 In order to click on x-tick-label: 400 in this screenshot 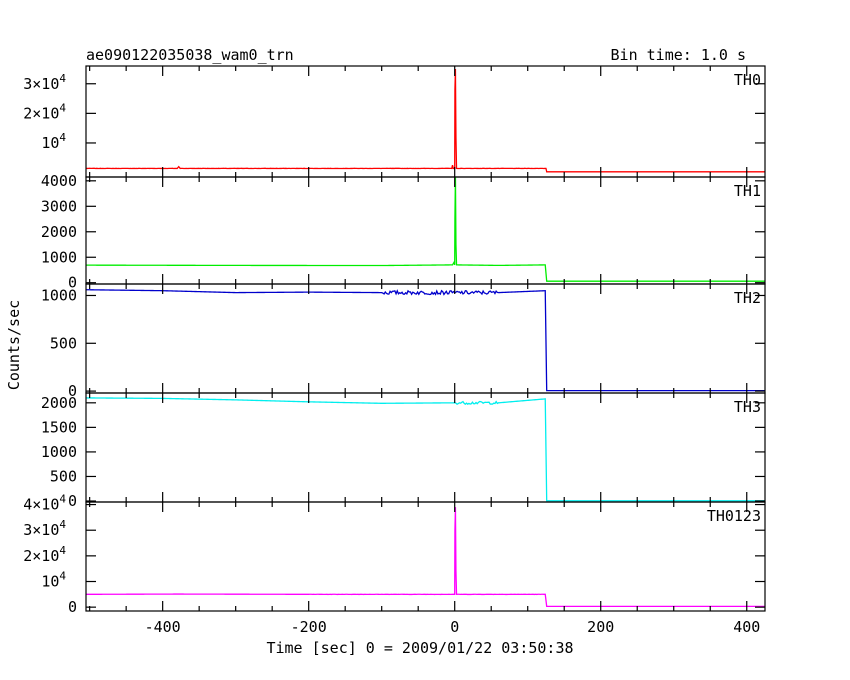, I will do `click(746, 627)`.